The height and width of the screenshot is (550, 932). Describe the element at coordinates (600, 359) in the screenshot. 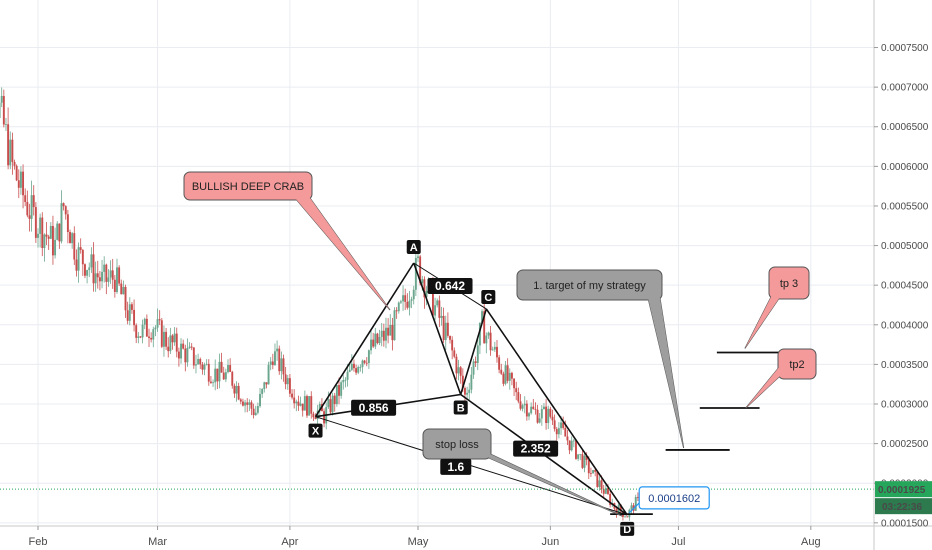

I see `callout-target-strategy: 1. target of my strategy` at that location.